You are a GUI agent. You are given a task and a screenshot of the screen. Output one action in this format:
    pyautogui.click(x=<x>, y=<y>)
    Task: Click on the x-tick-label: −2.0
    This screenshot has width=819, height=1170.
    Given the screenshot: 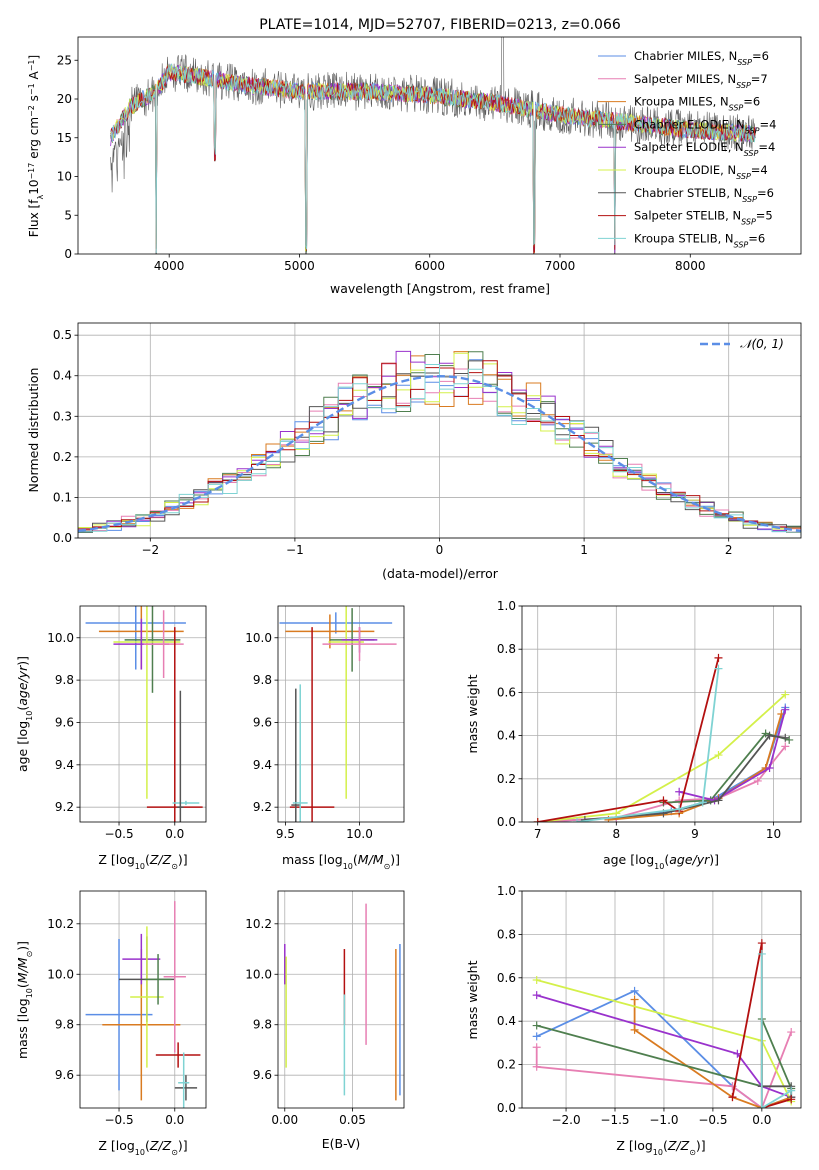 What is the action you would take?
    pyautogui.click(x=565, y=1120)
    